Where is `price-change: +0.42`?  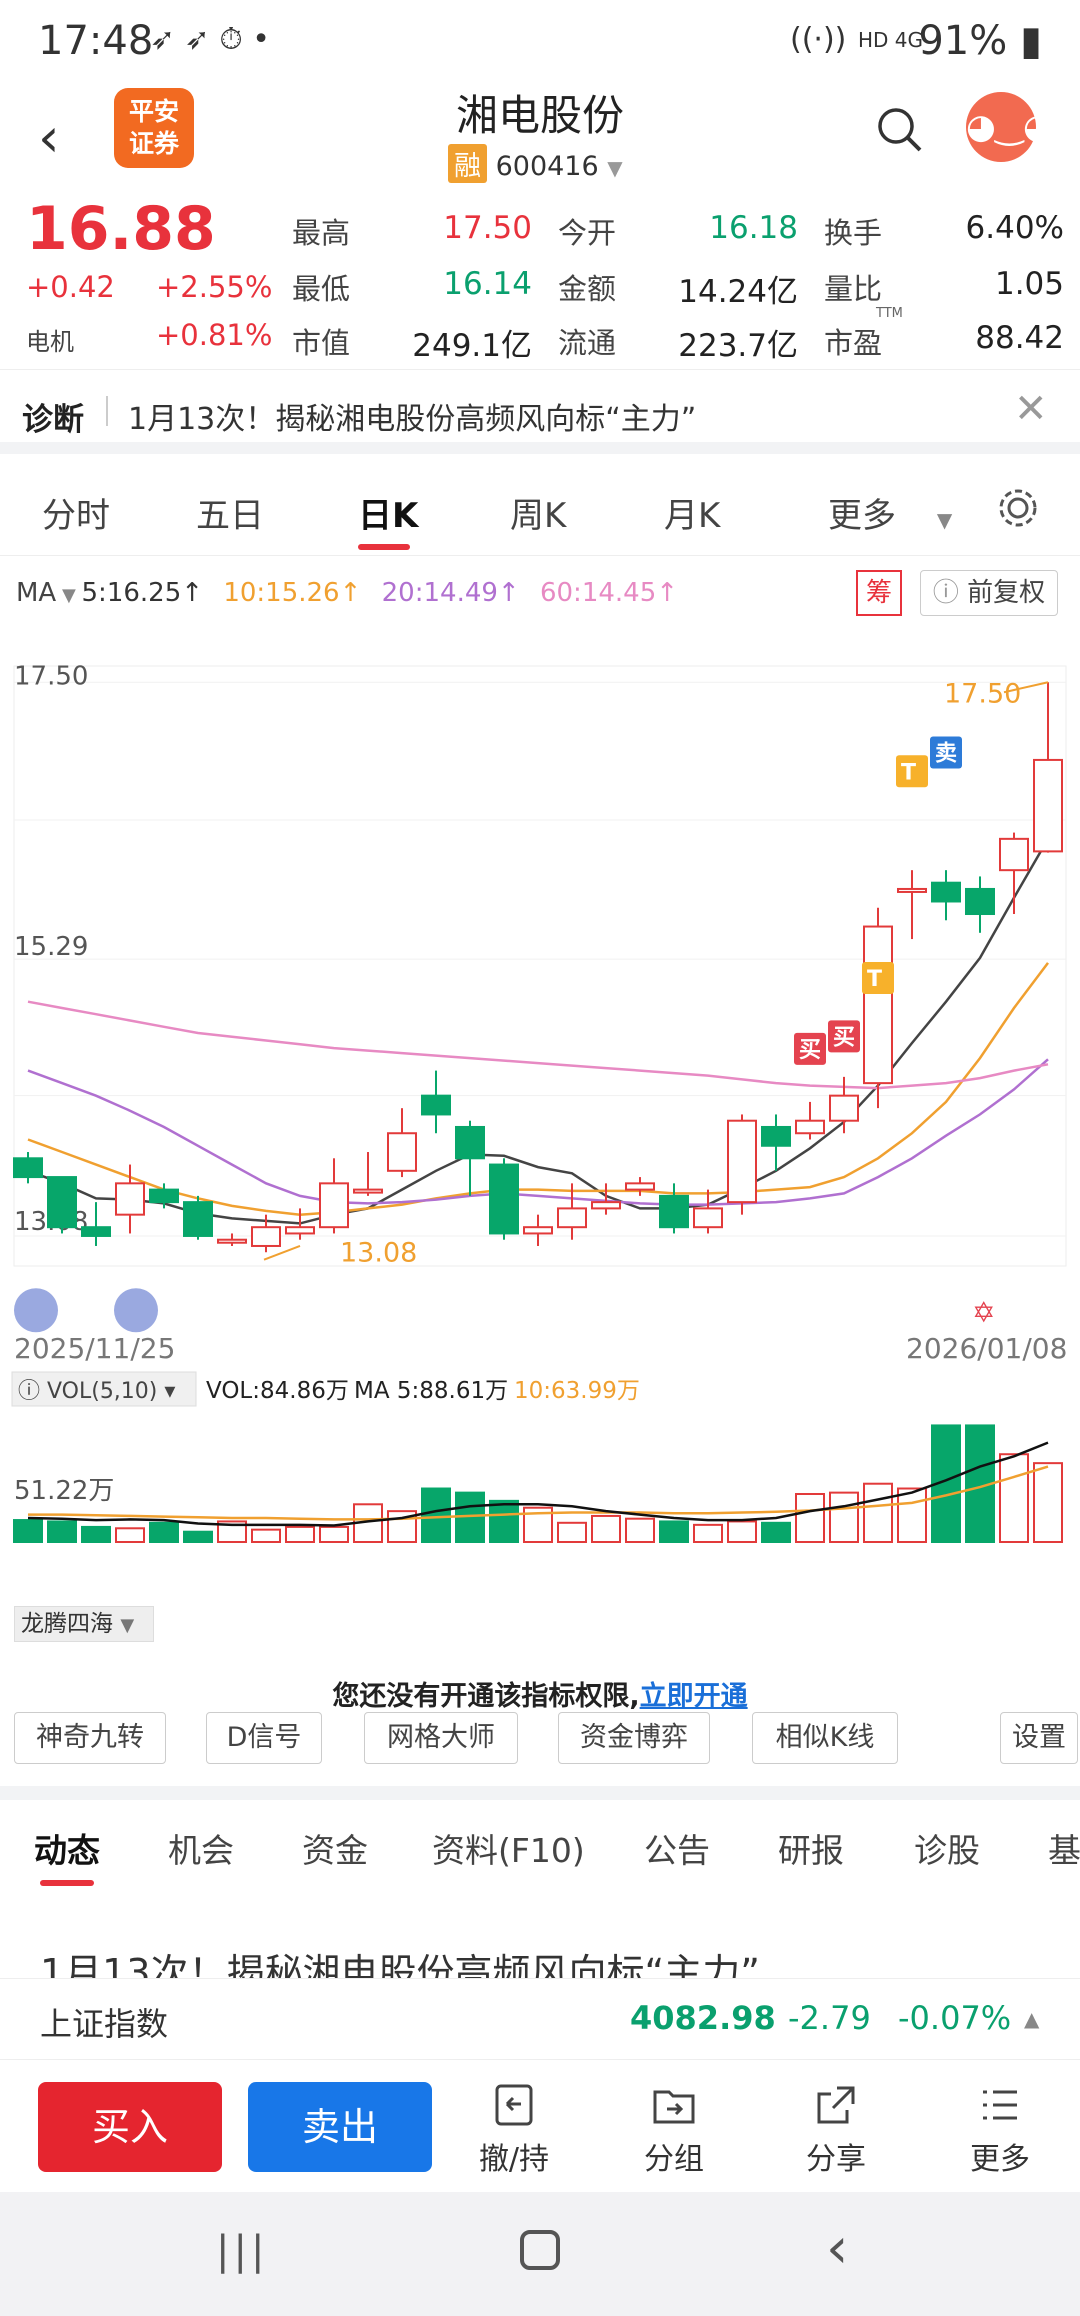
price-change: +0.42 is located at coordinates (70, 287).